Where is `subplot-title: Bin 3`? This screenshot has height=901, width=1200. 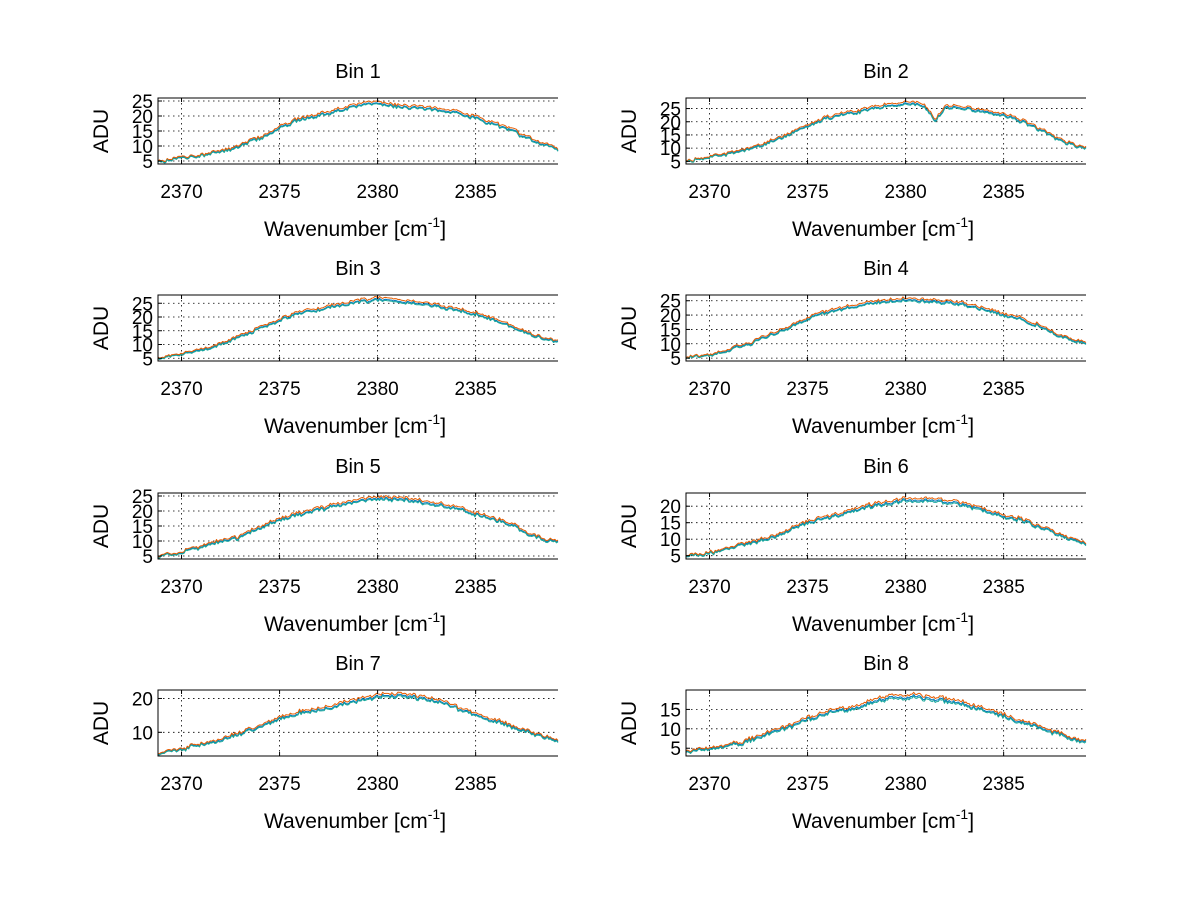 subplot-title: Bin 3 is located at coordinates (358, 269).